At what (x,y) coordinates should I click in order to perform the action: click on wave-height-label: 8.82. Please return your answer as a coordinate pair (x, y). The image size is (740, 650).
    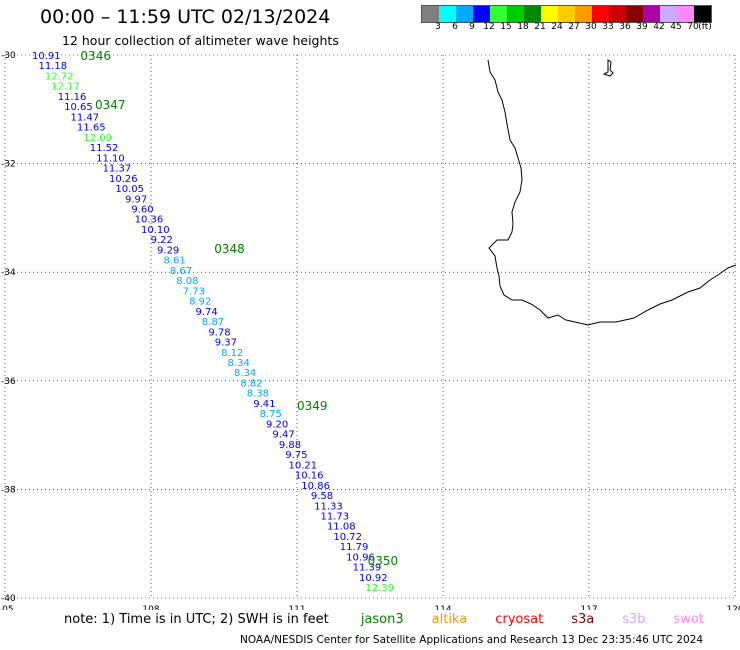
    Looking at the image, I should click on (251, 383).